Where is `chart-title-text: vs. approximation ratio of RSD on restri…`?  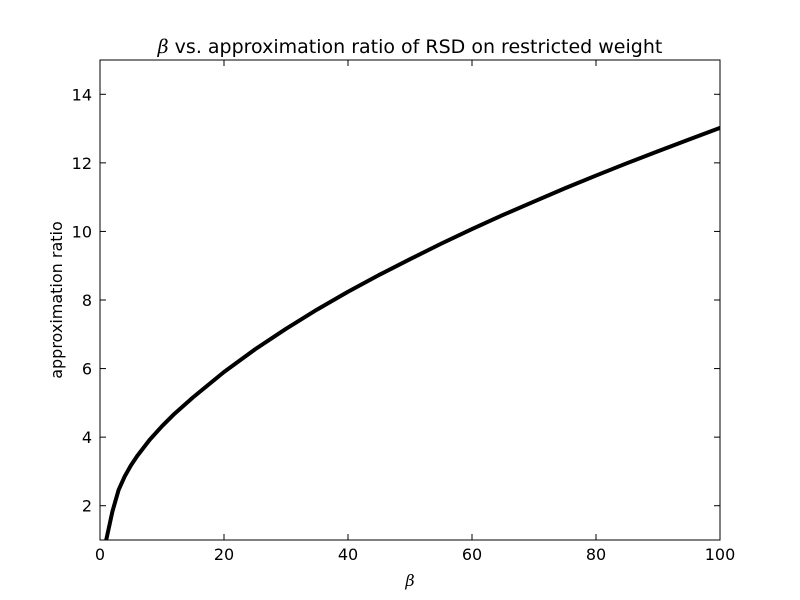
chart-title-text: vs. approximation ratio of RSD on restri… is located at coordinates (416, 47).